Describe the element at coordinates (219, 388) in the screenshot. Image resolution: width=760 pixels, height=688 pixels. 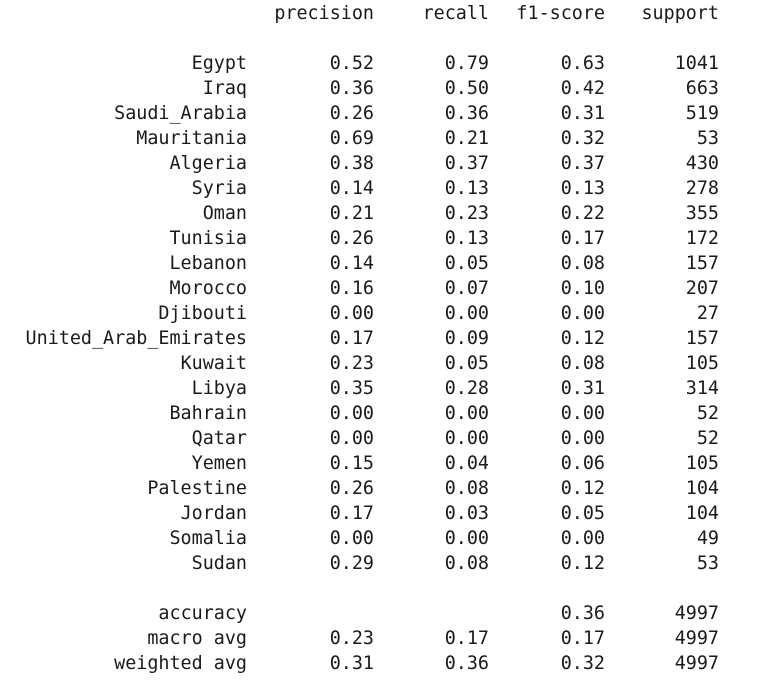
I see `row-label: Libya` at that location.